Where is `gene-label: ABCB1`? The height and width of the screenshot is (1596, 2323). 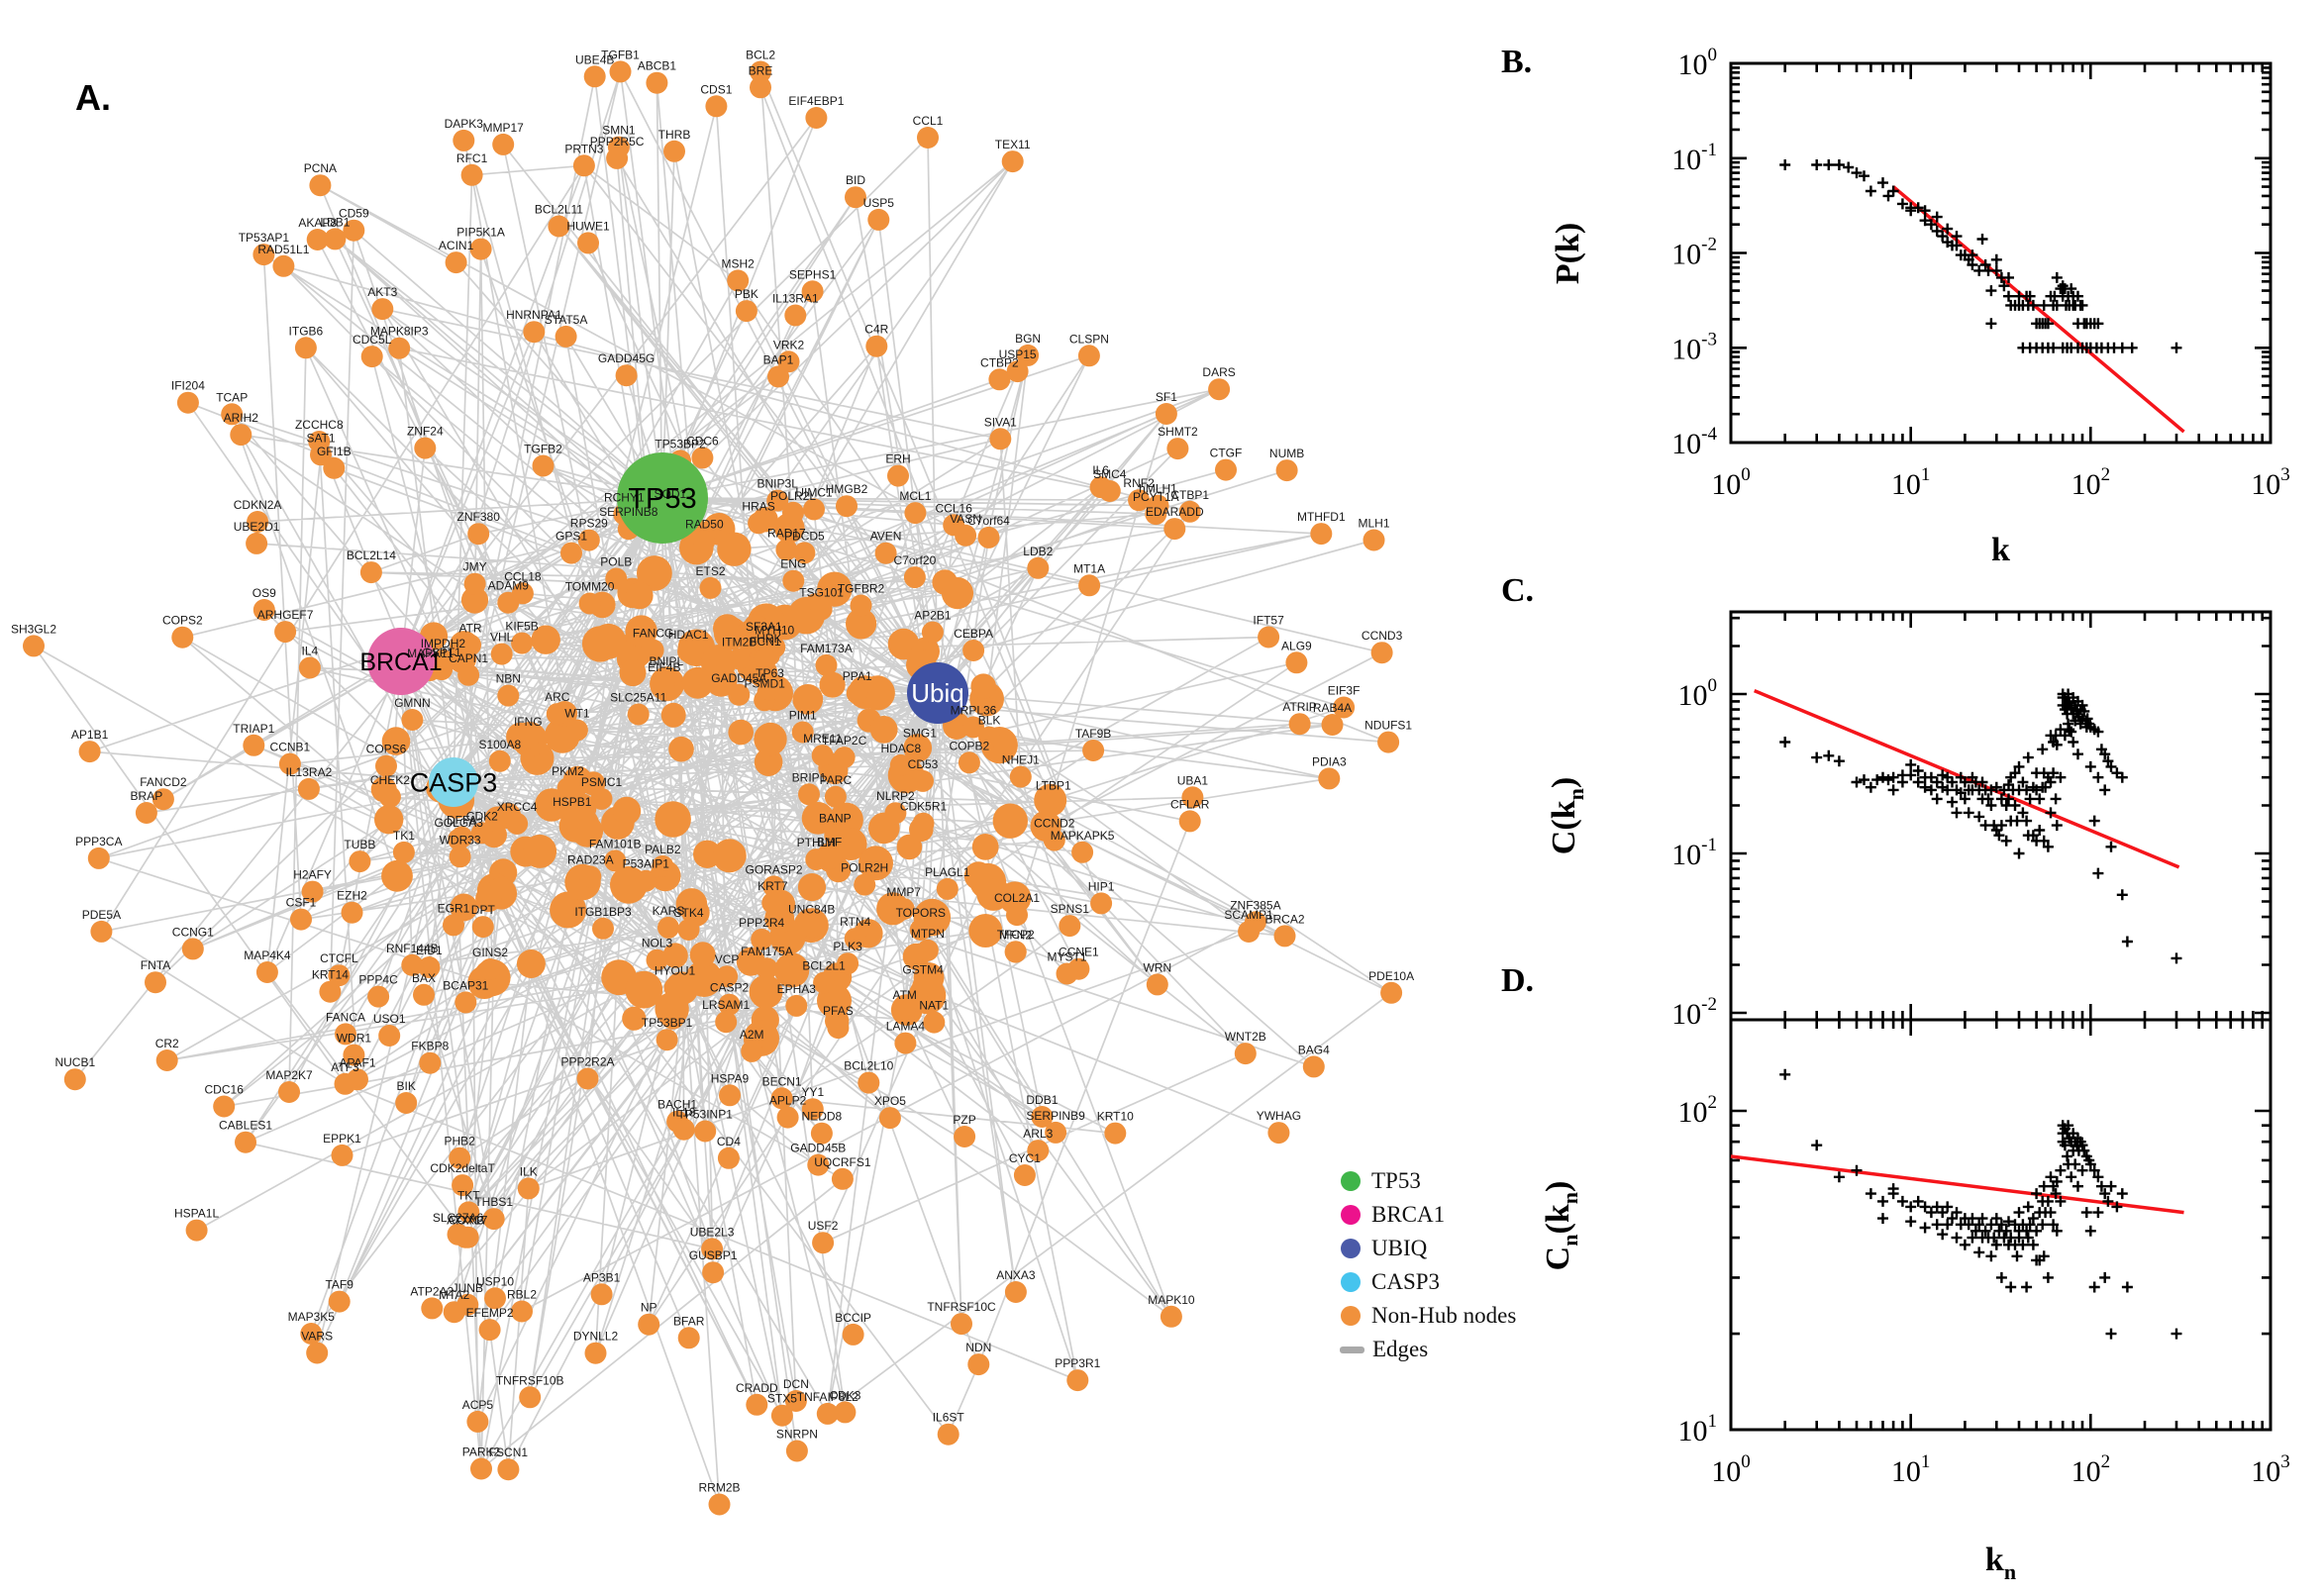
gene-label: ABCB1 is located at coordinates (657, 66).